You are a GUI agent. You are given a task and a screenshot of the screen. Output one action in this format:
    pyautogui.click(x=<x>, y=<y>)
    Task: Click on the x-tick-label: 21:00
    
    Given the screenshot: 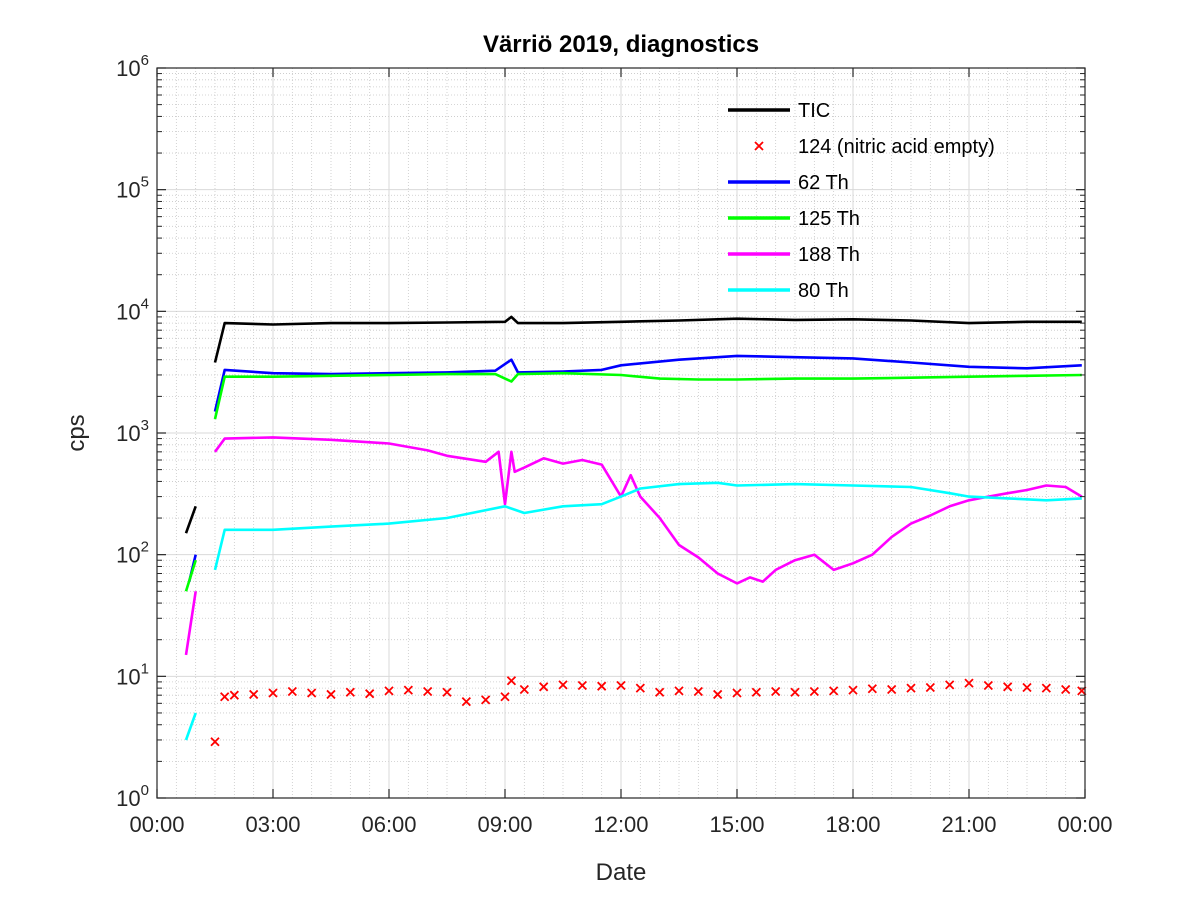 What is the action you would take?
    pyautogui.click(x=968, y=824)
    